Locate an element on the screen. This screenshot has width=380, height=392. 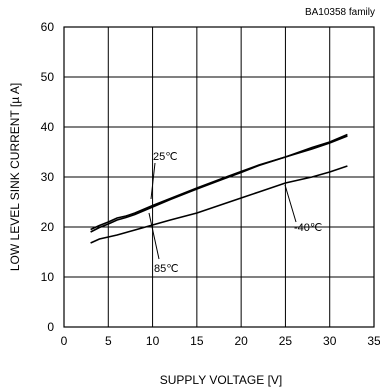
y-tick-label: 30 is located at coordinates (48, 177).